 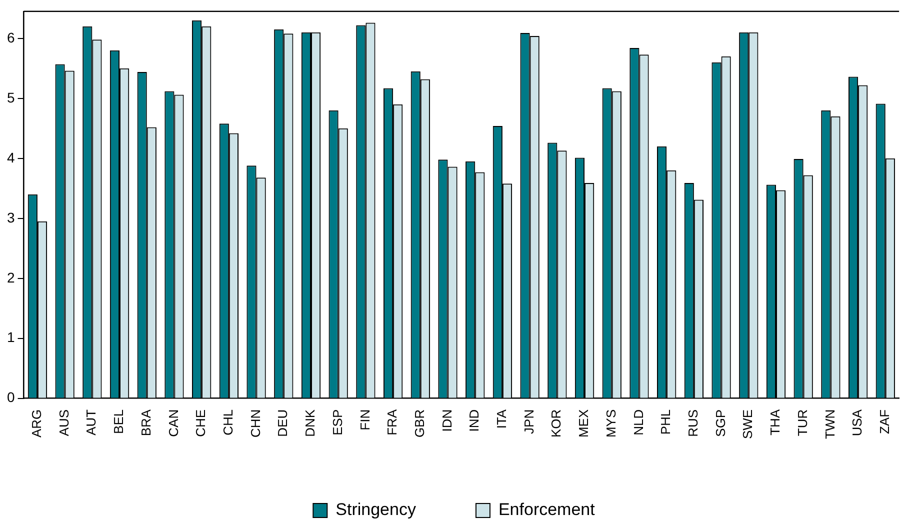 I want to click on x-tick-label: CAN, so click(x=173, y=423).